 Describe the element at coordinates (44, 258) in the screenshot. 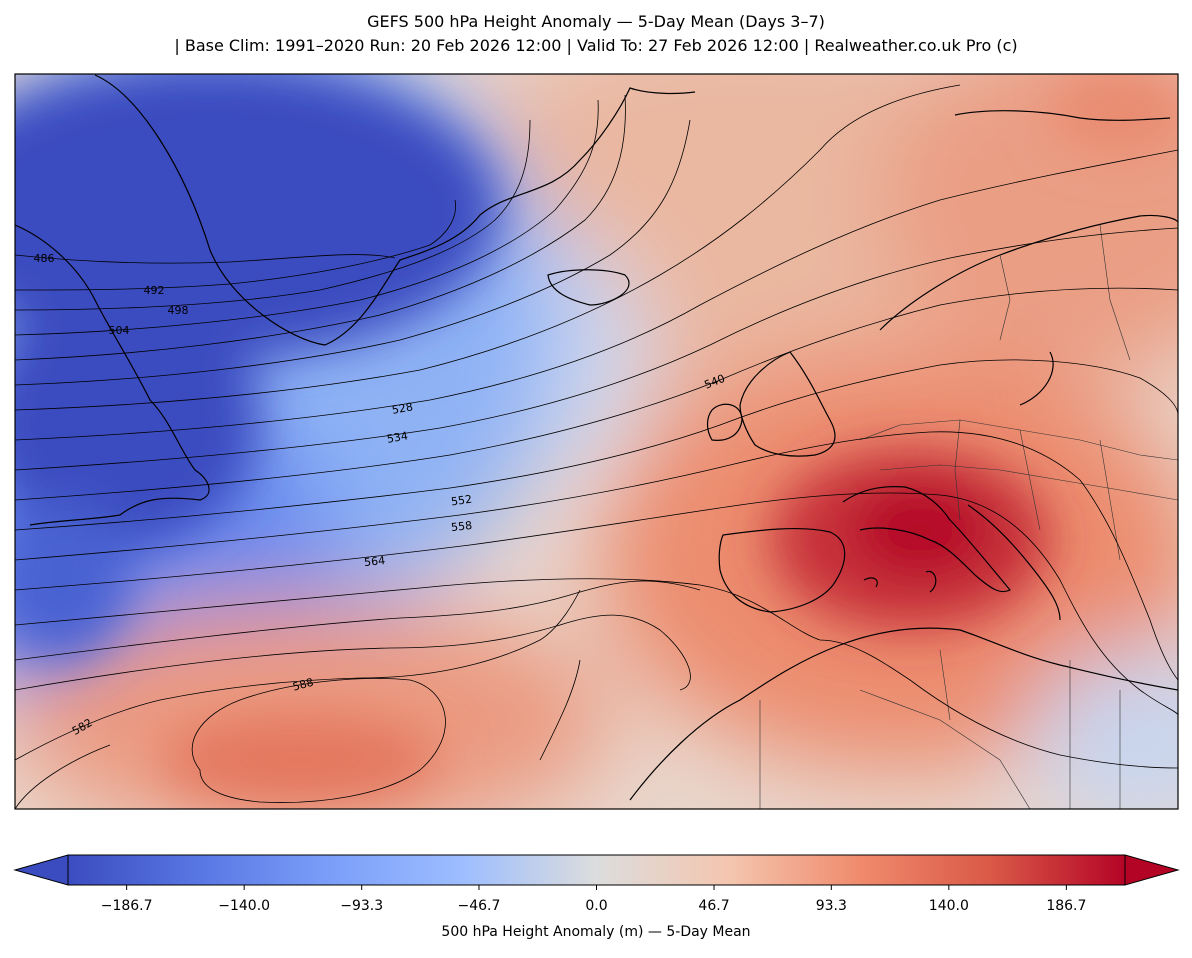

I see `contour-label: 486` at that location.